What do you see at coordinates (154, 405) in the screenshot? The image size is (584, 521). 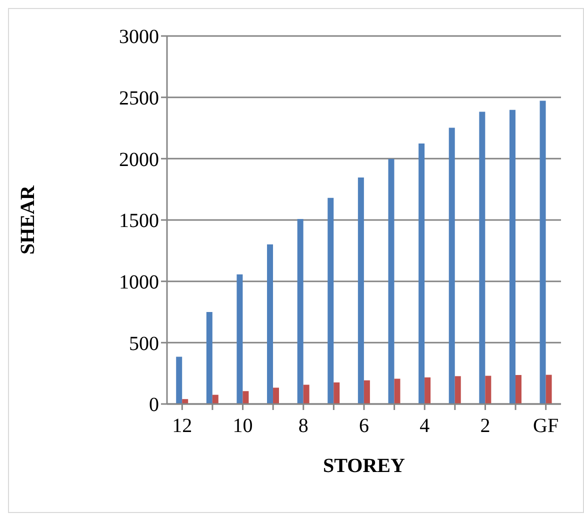 I see `y-tick-label: 0` at bounding box center [154, 405].